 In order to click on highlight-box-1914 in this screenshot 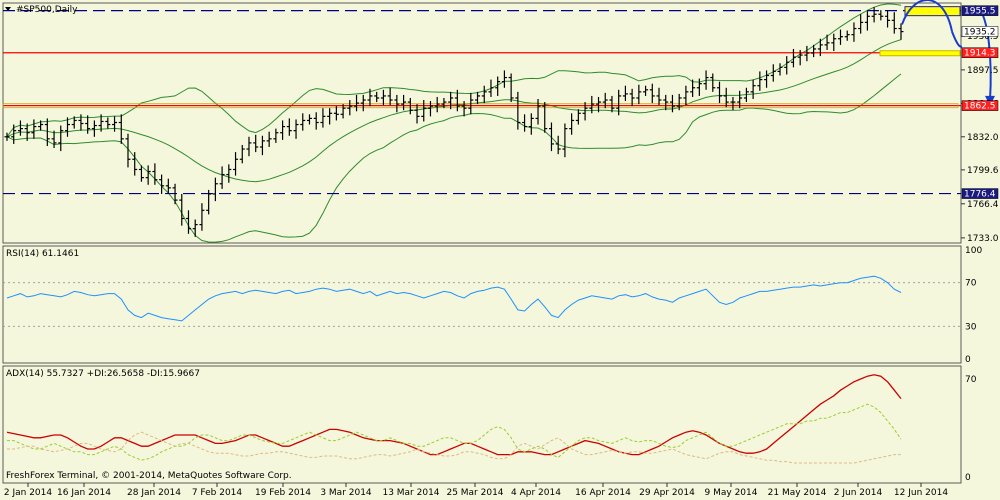, I will do `click(920, 53)`.